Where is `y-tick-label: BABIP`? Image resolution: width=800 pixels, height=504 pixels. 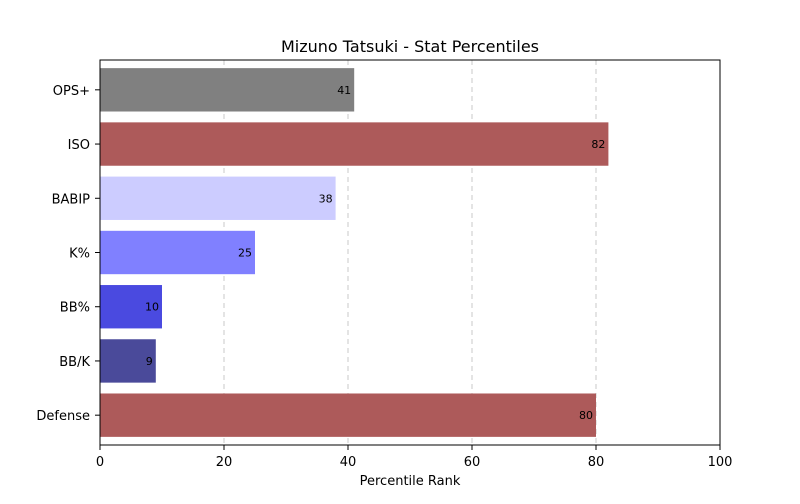 y-tick-label: BABIP is located at coordinates (71, 199).